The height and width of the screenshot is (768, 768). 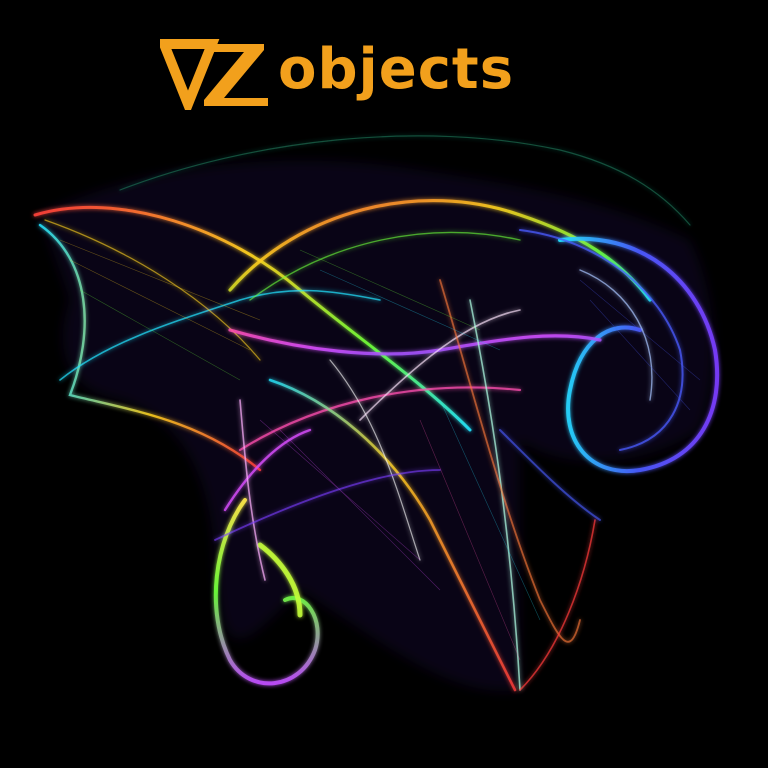 I want to click on brand-logo: objects, so click(x=337, y=74).